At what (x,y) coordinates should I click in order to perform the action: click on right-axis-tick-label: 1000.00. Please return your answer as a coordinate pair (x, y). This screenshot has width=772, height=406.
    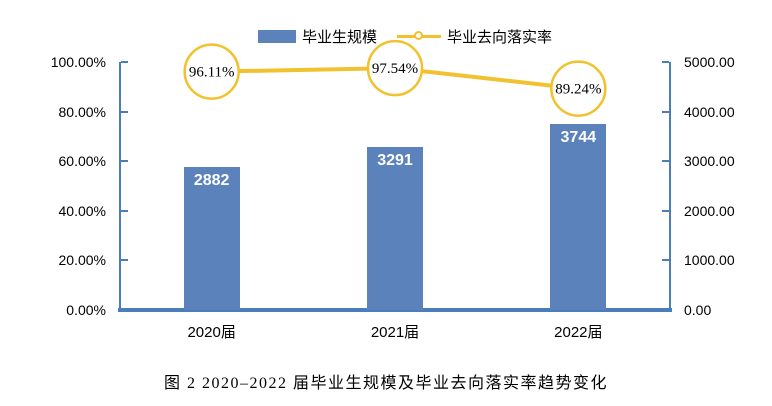
    Looking at the image, I should click on (709, 260).